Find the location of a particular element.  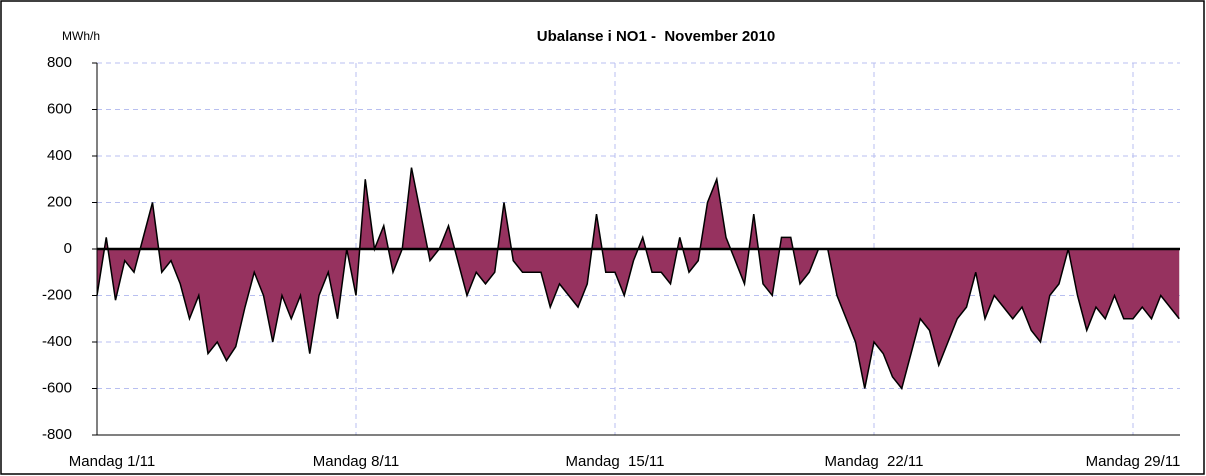

y-tick-label: 0 is located at coordinates (68, 248).